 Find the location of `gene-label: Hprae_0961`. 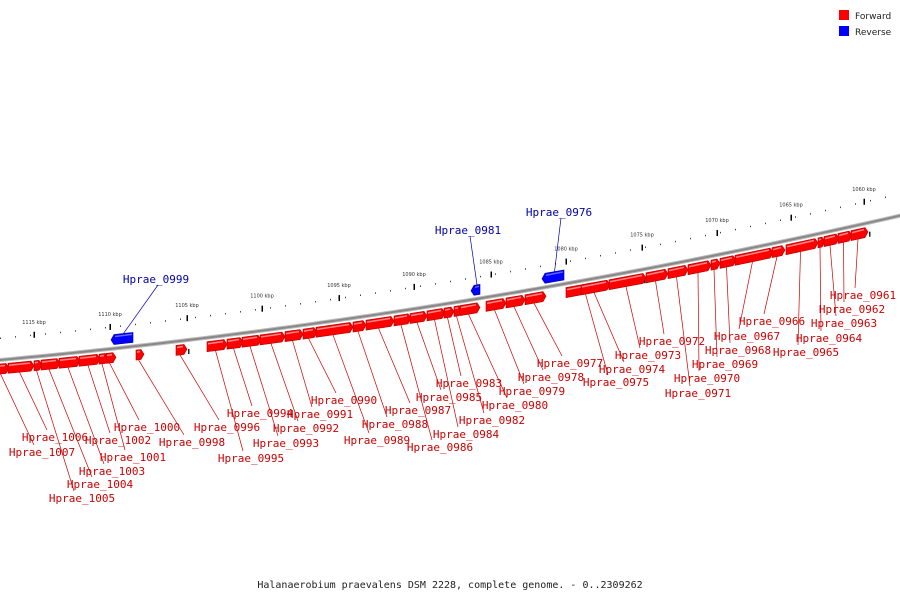

gene-label: Hprae_0961 is located at coordinates (863, 295).